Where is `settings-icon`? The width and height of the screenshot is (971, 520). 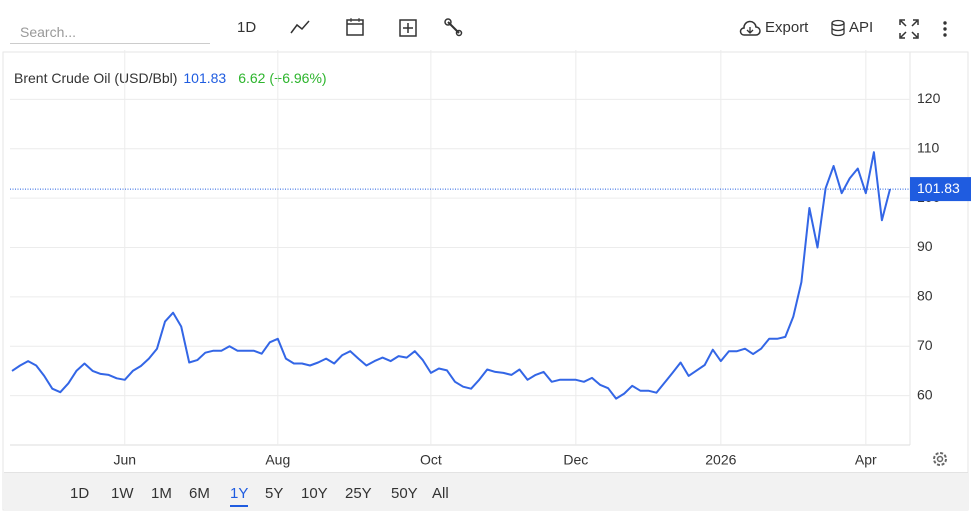 settings-icon is located at coordinates (940, 459).